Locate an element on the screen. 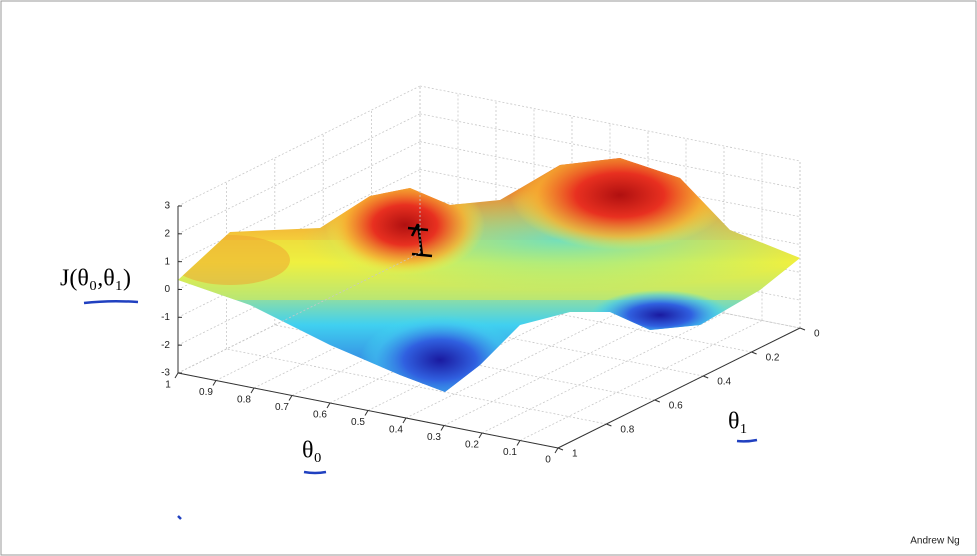  y-axis-label: θ₁ is located at coordinates (738, 422).